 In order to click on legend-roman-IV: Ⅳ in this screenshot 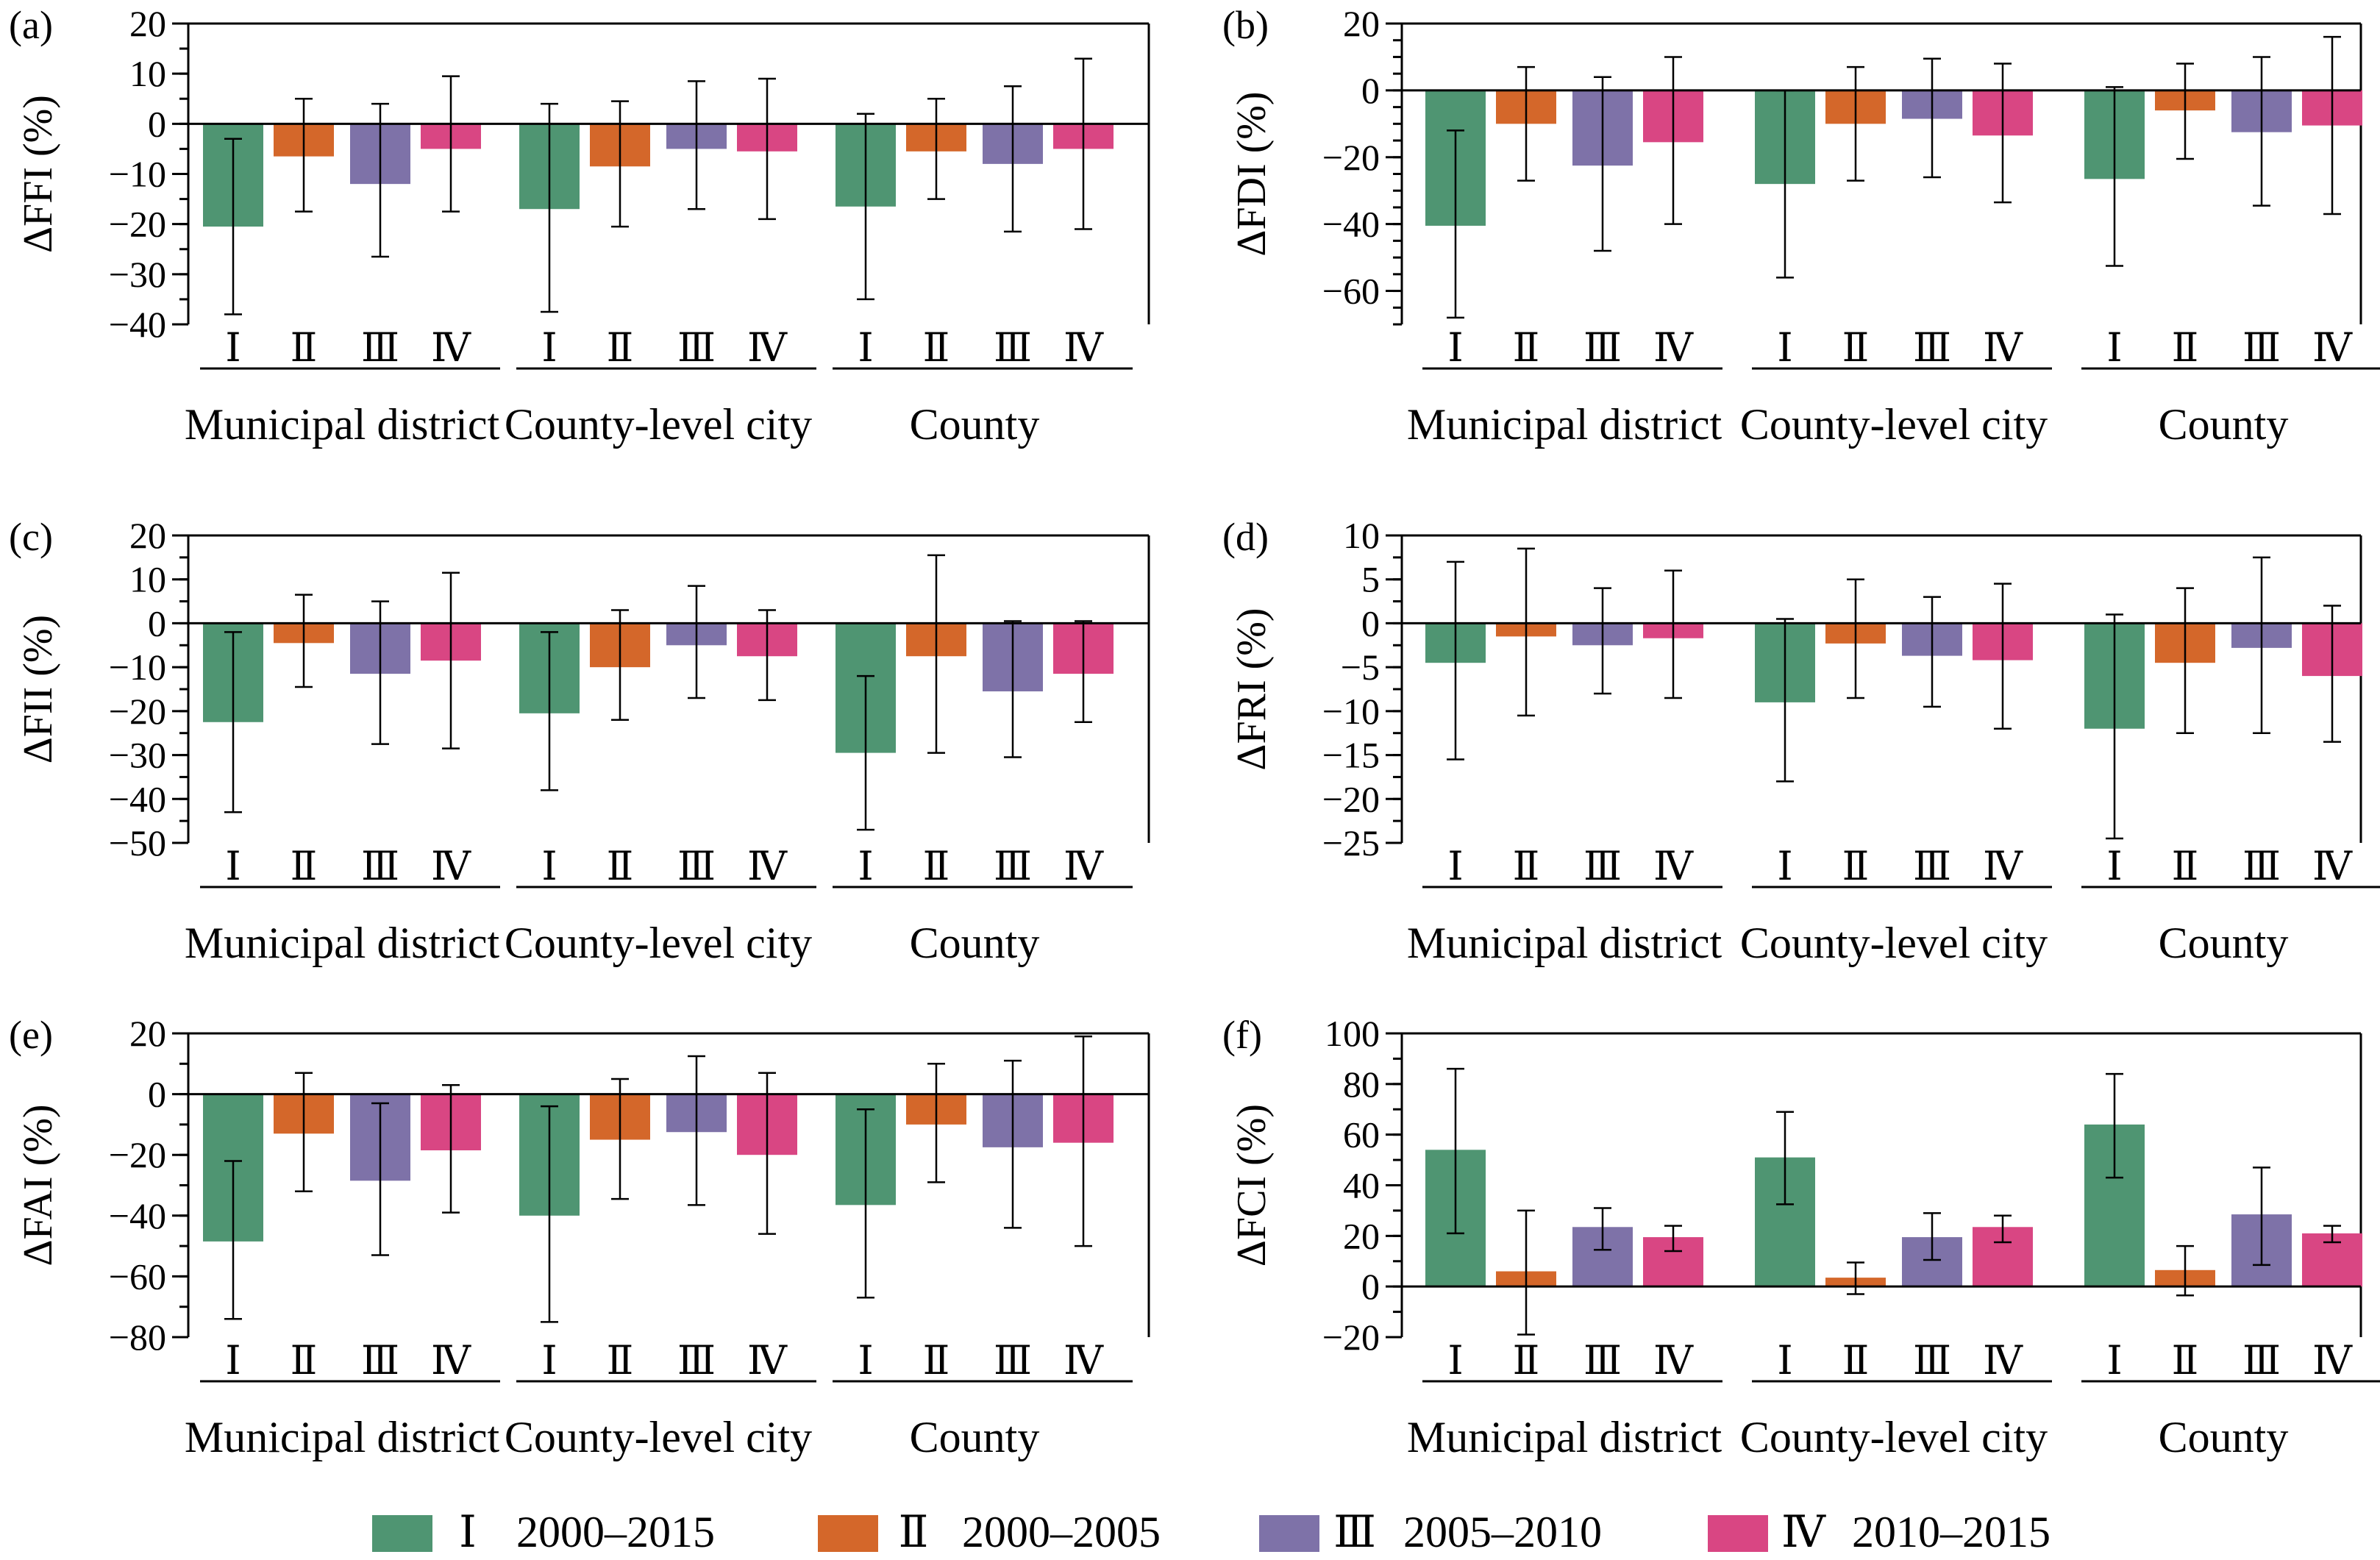, I will do `click(1804, 1532)`.